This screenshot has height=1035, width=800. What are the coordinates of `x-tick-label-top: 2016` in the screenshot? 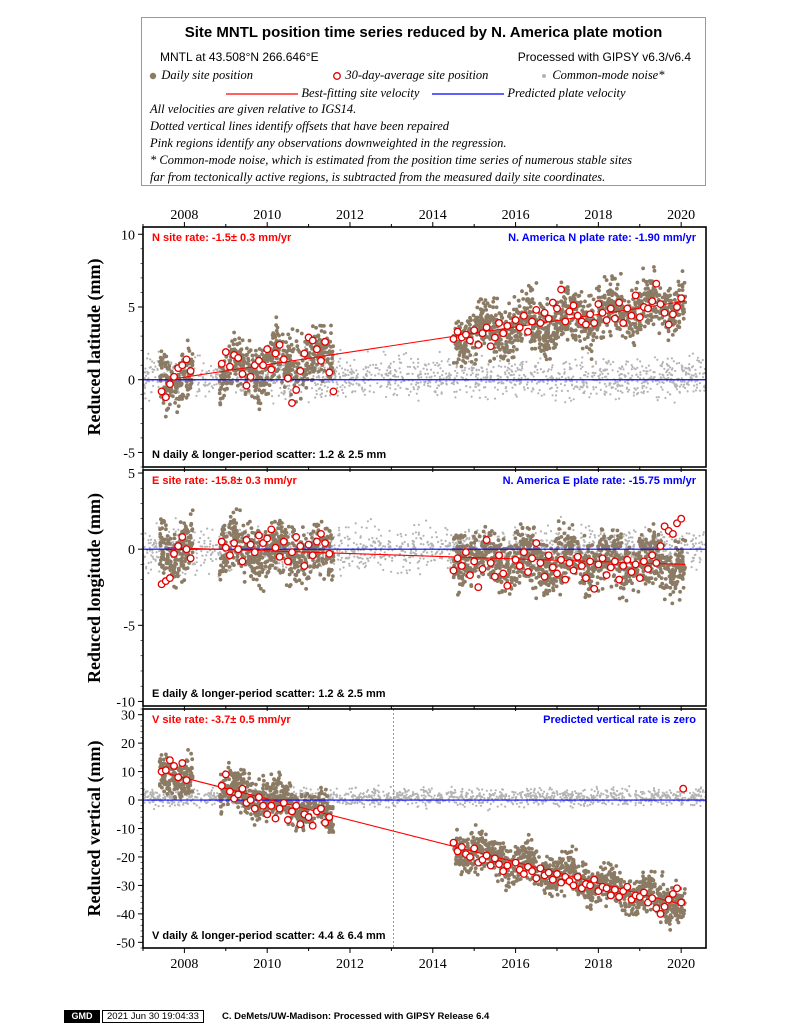 It's located at (516, 215).